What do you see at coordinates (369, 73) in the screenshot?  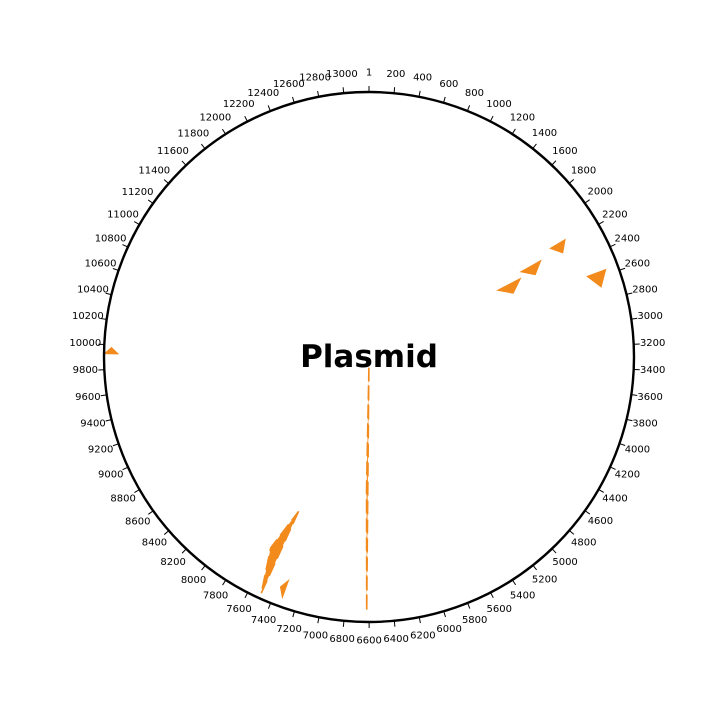 I see `tick-label: 1` at bounding box center [369, 73].